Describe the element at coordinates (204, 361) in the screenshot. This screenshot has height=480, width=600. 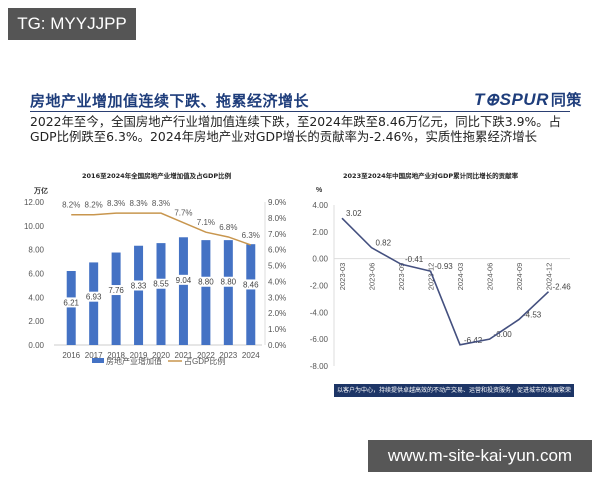
I see `legend-line: 占GDP比例` at that location.